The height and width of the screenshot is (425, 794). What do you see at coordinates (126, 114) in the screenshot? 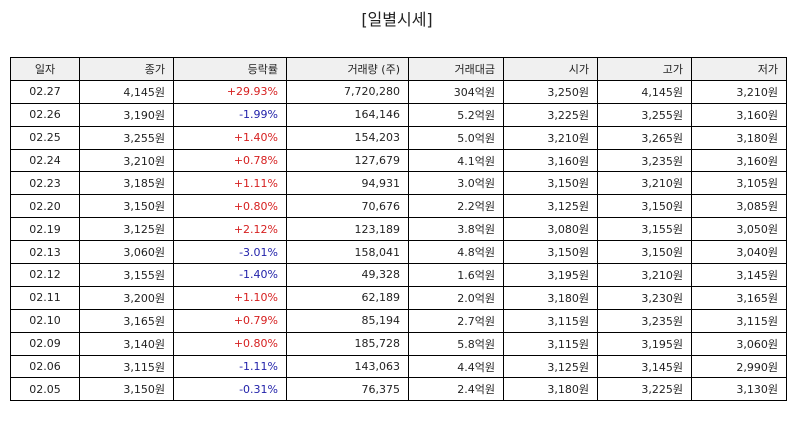
I see `table-cell: 3,190원` at bounding box center [126, 114].